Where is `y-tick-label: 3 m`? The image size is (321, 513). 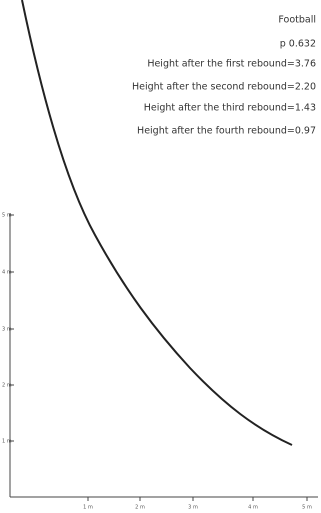
y-tick-label: 3 m is located at coordinates (7, 330).